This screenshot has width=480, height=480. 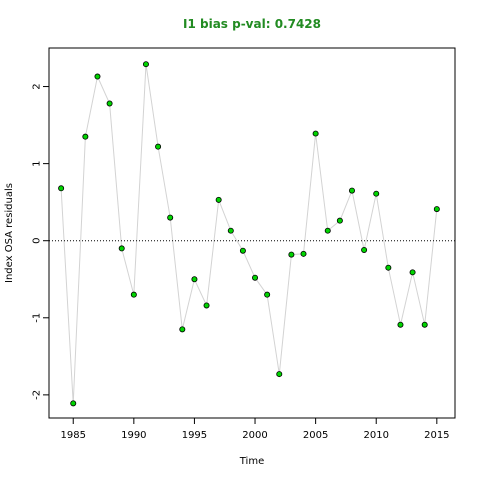 I want to click on y-tick-label: 1, so click(x=37, y=163).